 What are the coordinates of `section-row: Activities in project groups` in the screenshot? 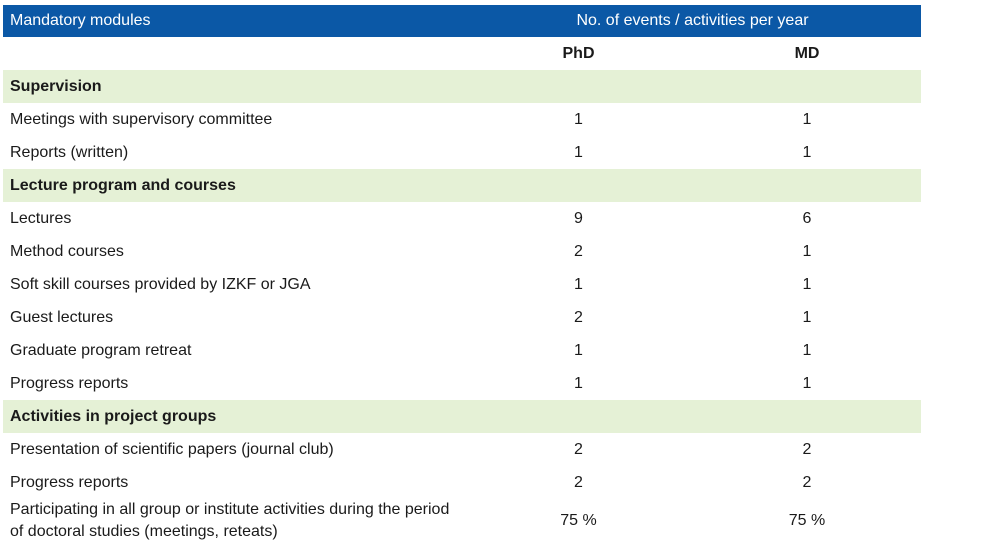 It's located at (462, 416).